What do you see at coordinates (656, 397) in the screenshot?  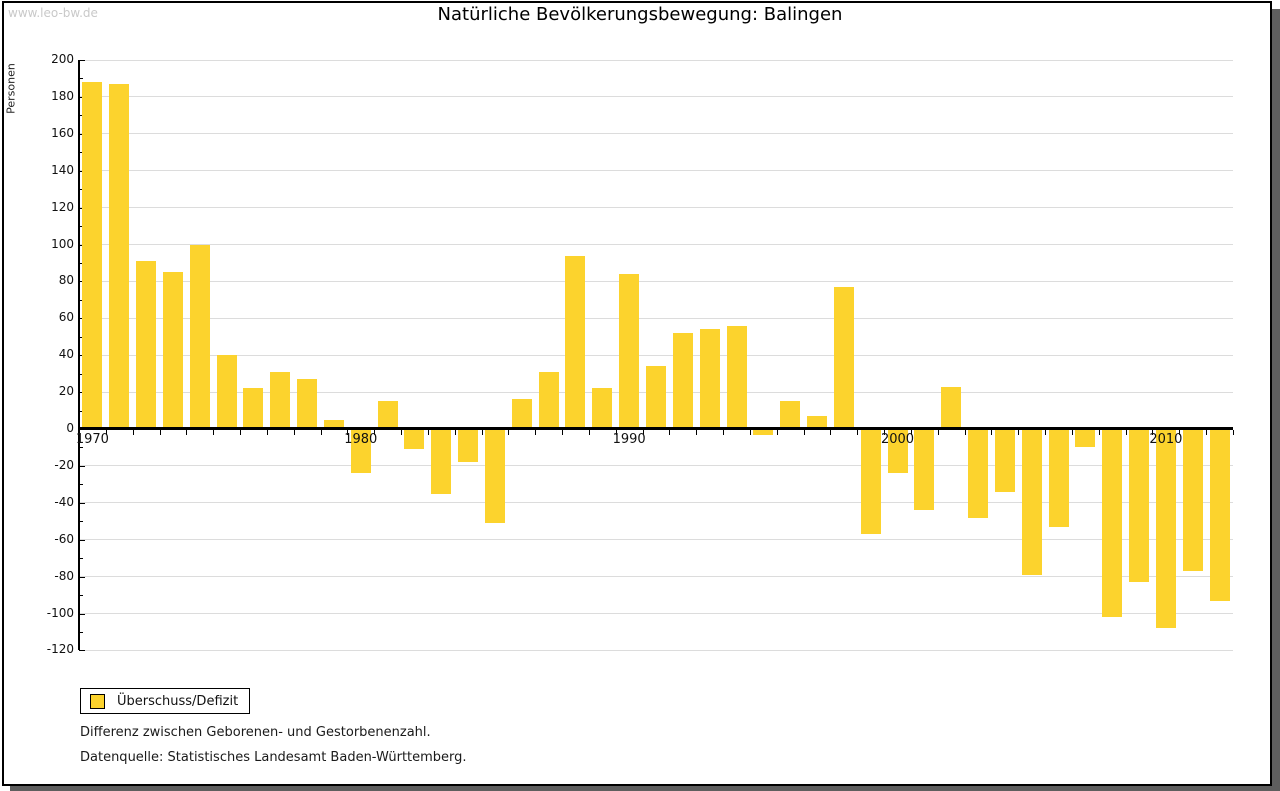 I see `bar-1991` at bounding box center [656, 397].